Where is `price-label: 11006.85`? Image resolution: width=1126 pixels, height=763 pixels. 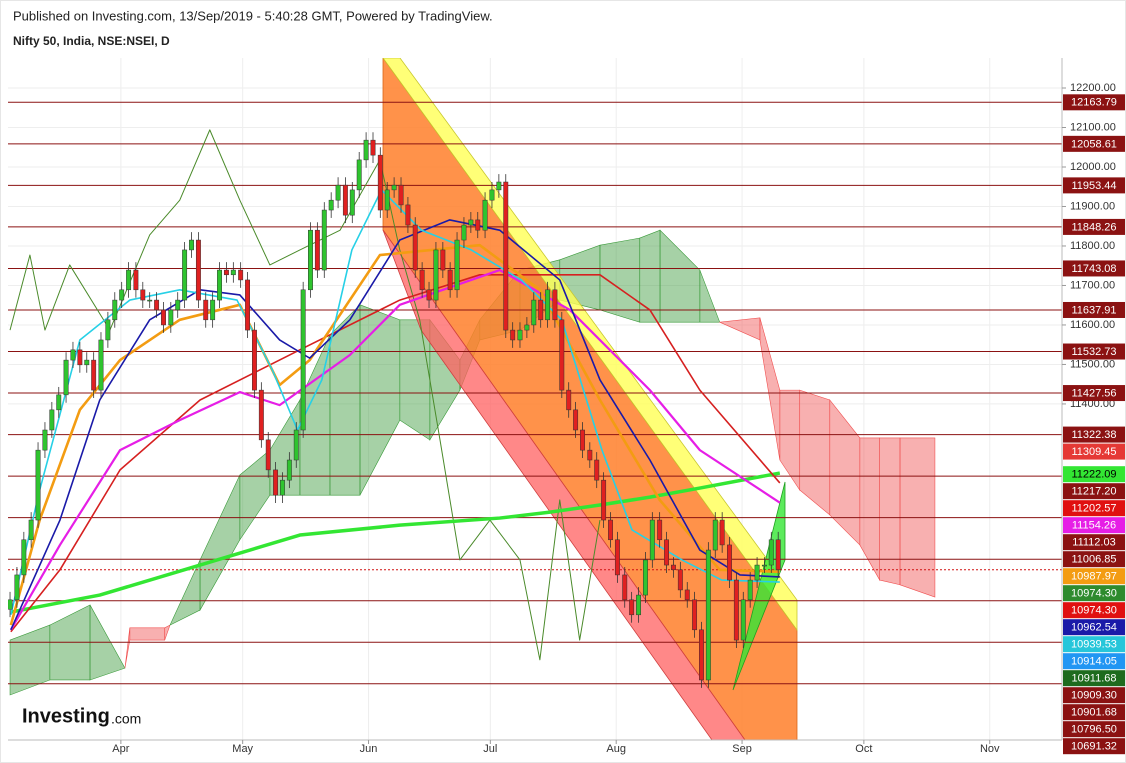
price-label: 11006.85 is located at coordinates (1093, 560).